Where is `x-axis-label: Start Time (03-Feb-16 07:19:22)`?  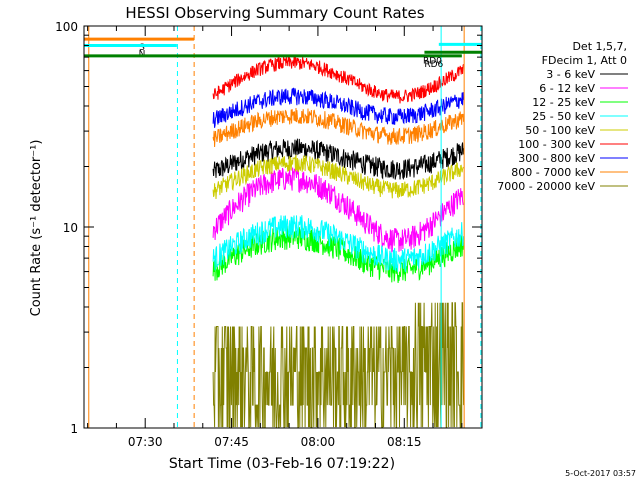
x-axis-label: Start Time (03-Feb-16 07:19:22) is located at coordinates (282, 464).